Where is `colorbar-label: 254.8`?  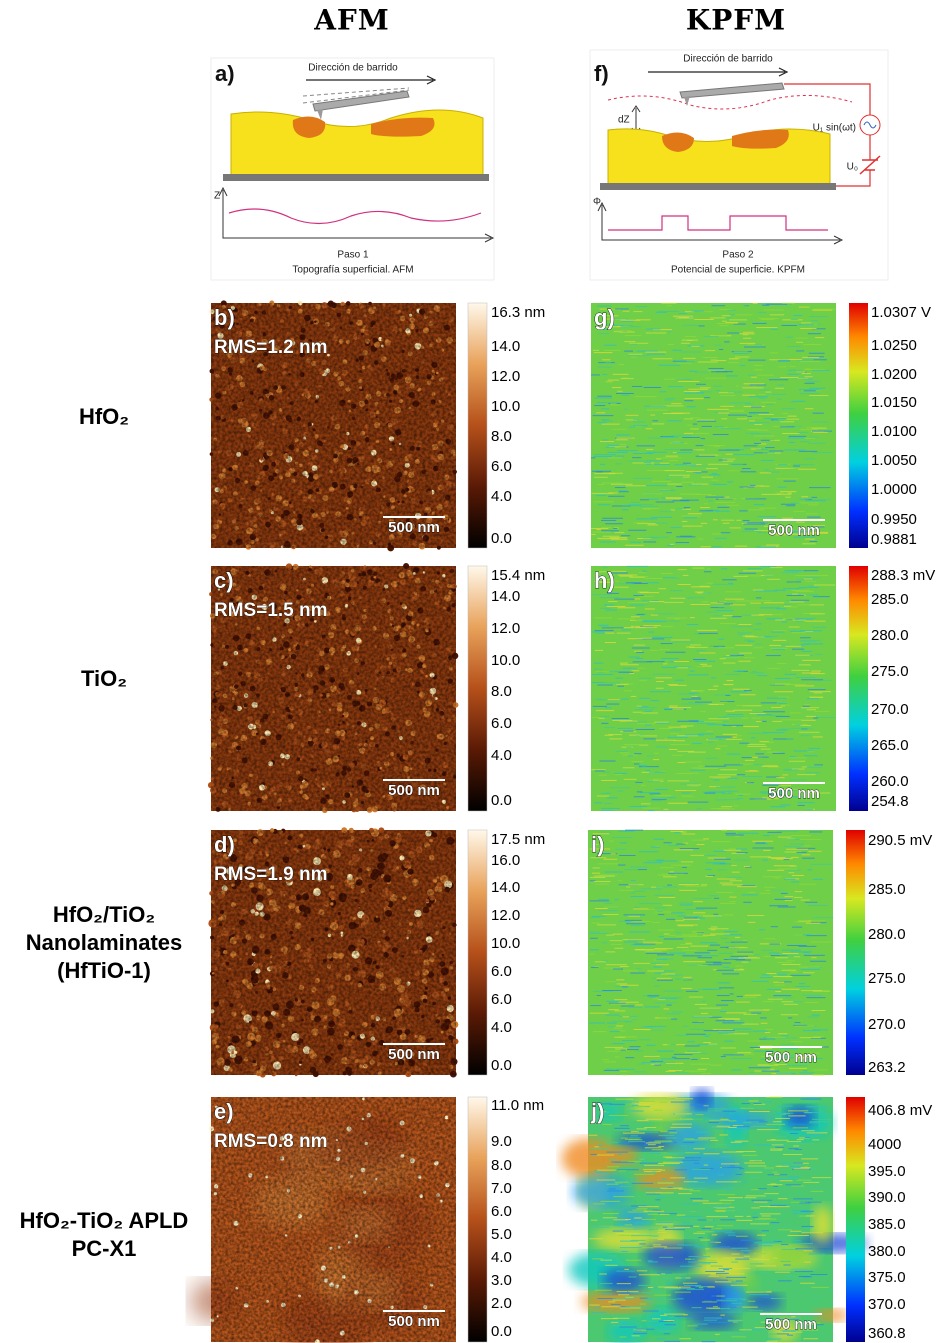 colorbar-label: 254.8 is located at coordinates (890, 801).